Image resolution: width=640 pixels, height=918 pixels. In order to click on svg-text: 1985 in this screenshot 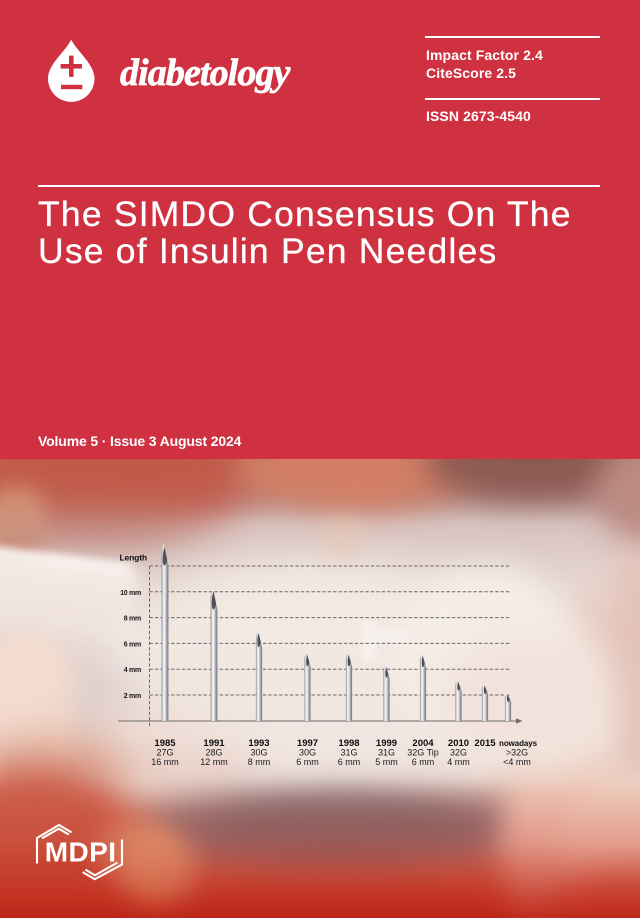, I will do `click(165, 743)`.